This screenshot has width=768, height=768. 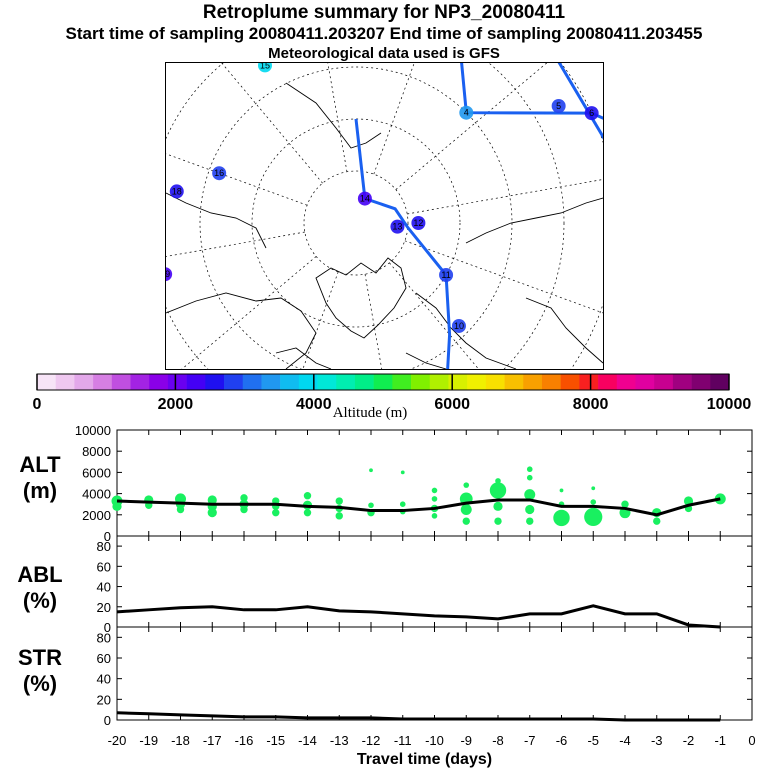 What do you see at coordinates (96, 515) in the screenshot?
I see `y-tick-label: 2000` at bounding box center [96, 515].